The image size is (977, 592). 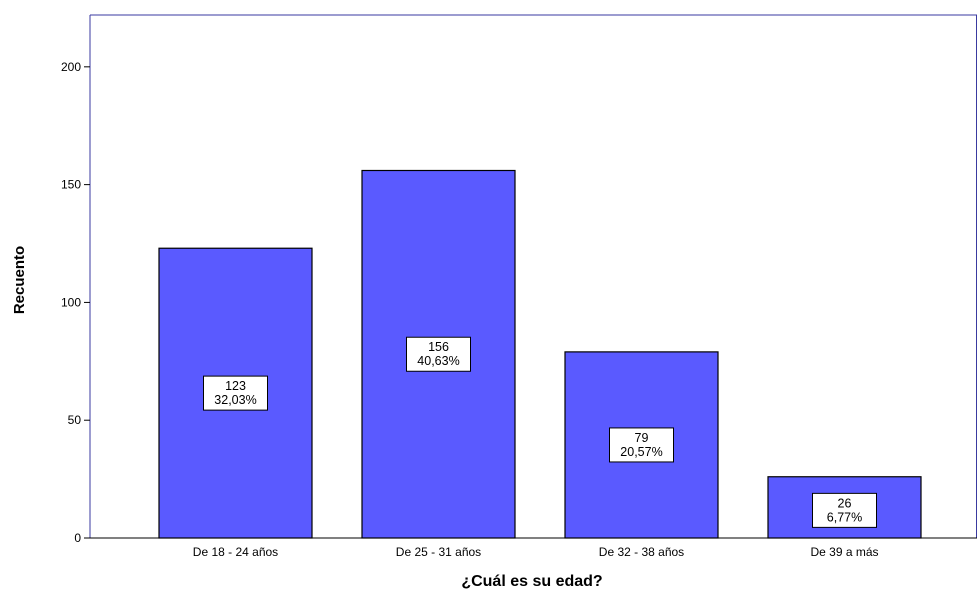 I want to click on data-label-percent: 6,77%, so click(x=844, y=517).